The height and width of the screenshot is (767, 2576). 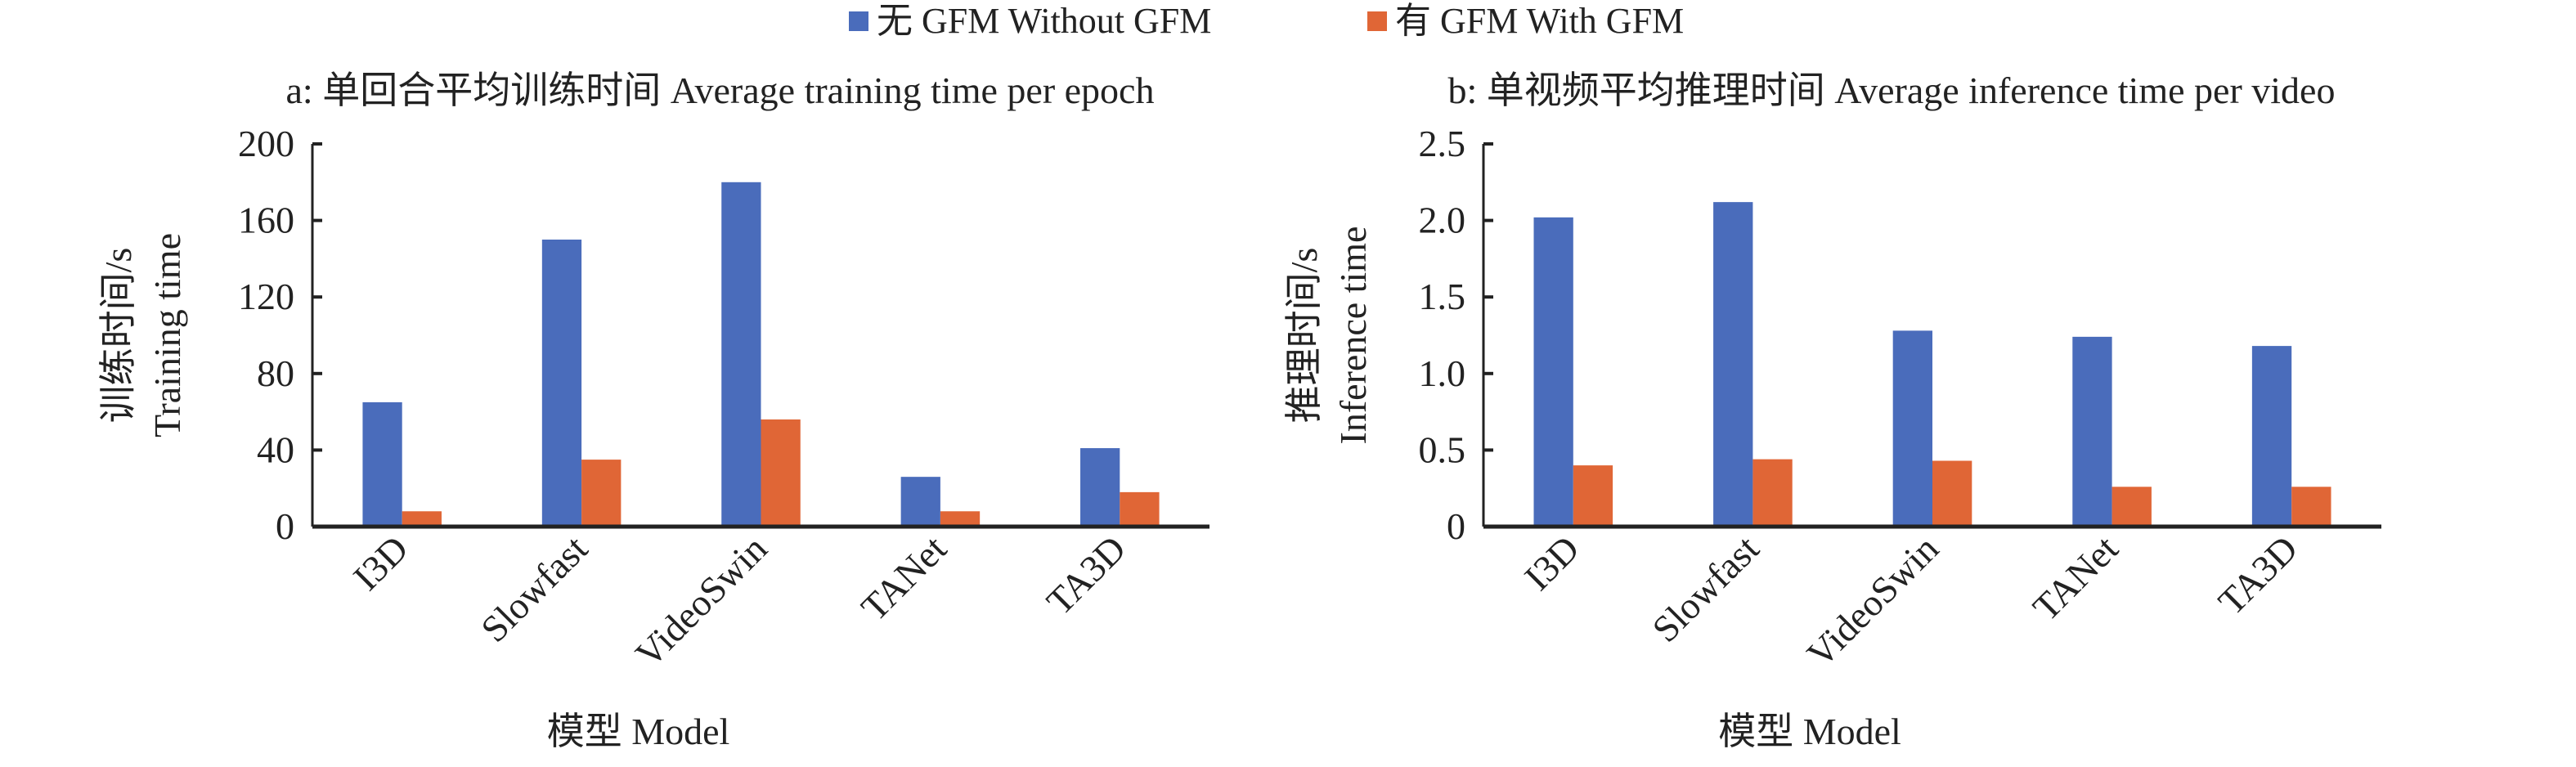 What do you see at coordinates (1442, 143) in the screenshot?
I see `y-tick-label: 2.5` at bounding box center [1442, 143].